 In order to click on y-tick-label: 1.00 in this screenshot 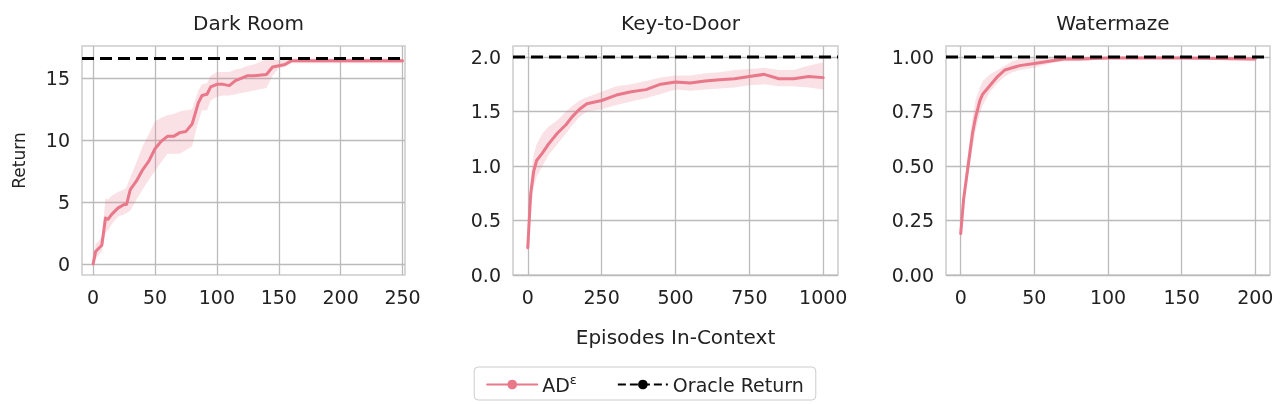, I will do `click(912, 56)`.